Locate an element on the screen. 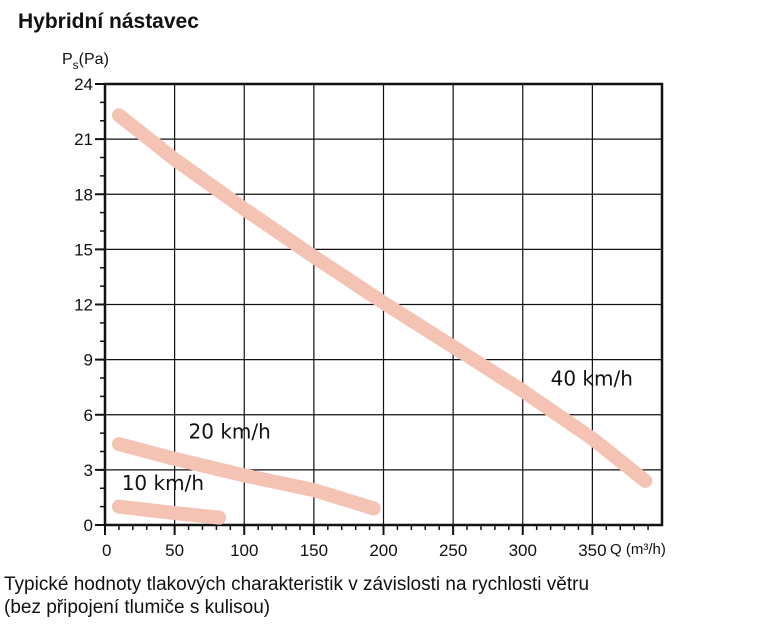  y-tick-label: 18 is located at coordinates (83, 194).